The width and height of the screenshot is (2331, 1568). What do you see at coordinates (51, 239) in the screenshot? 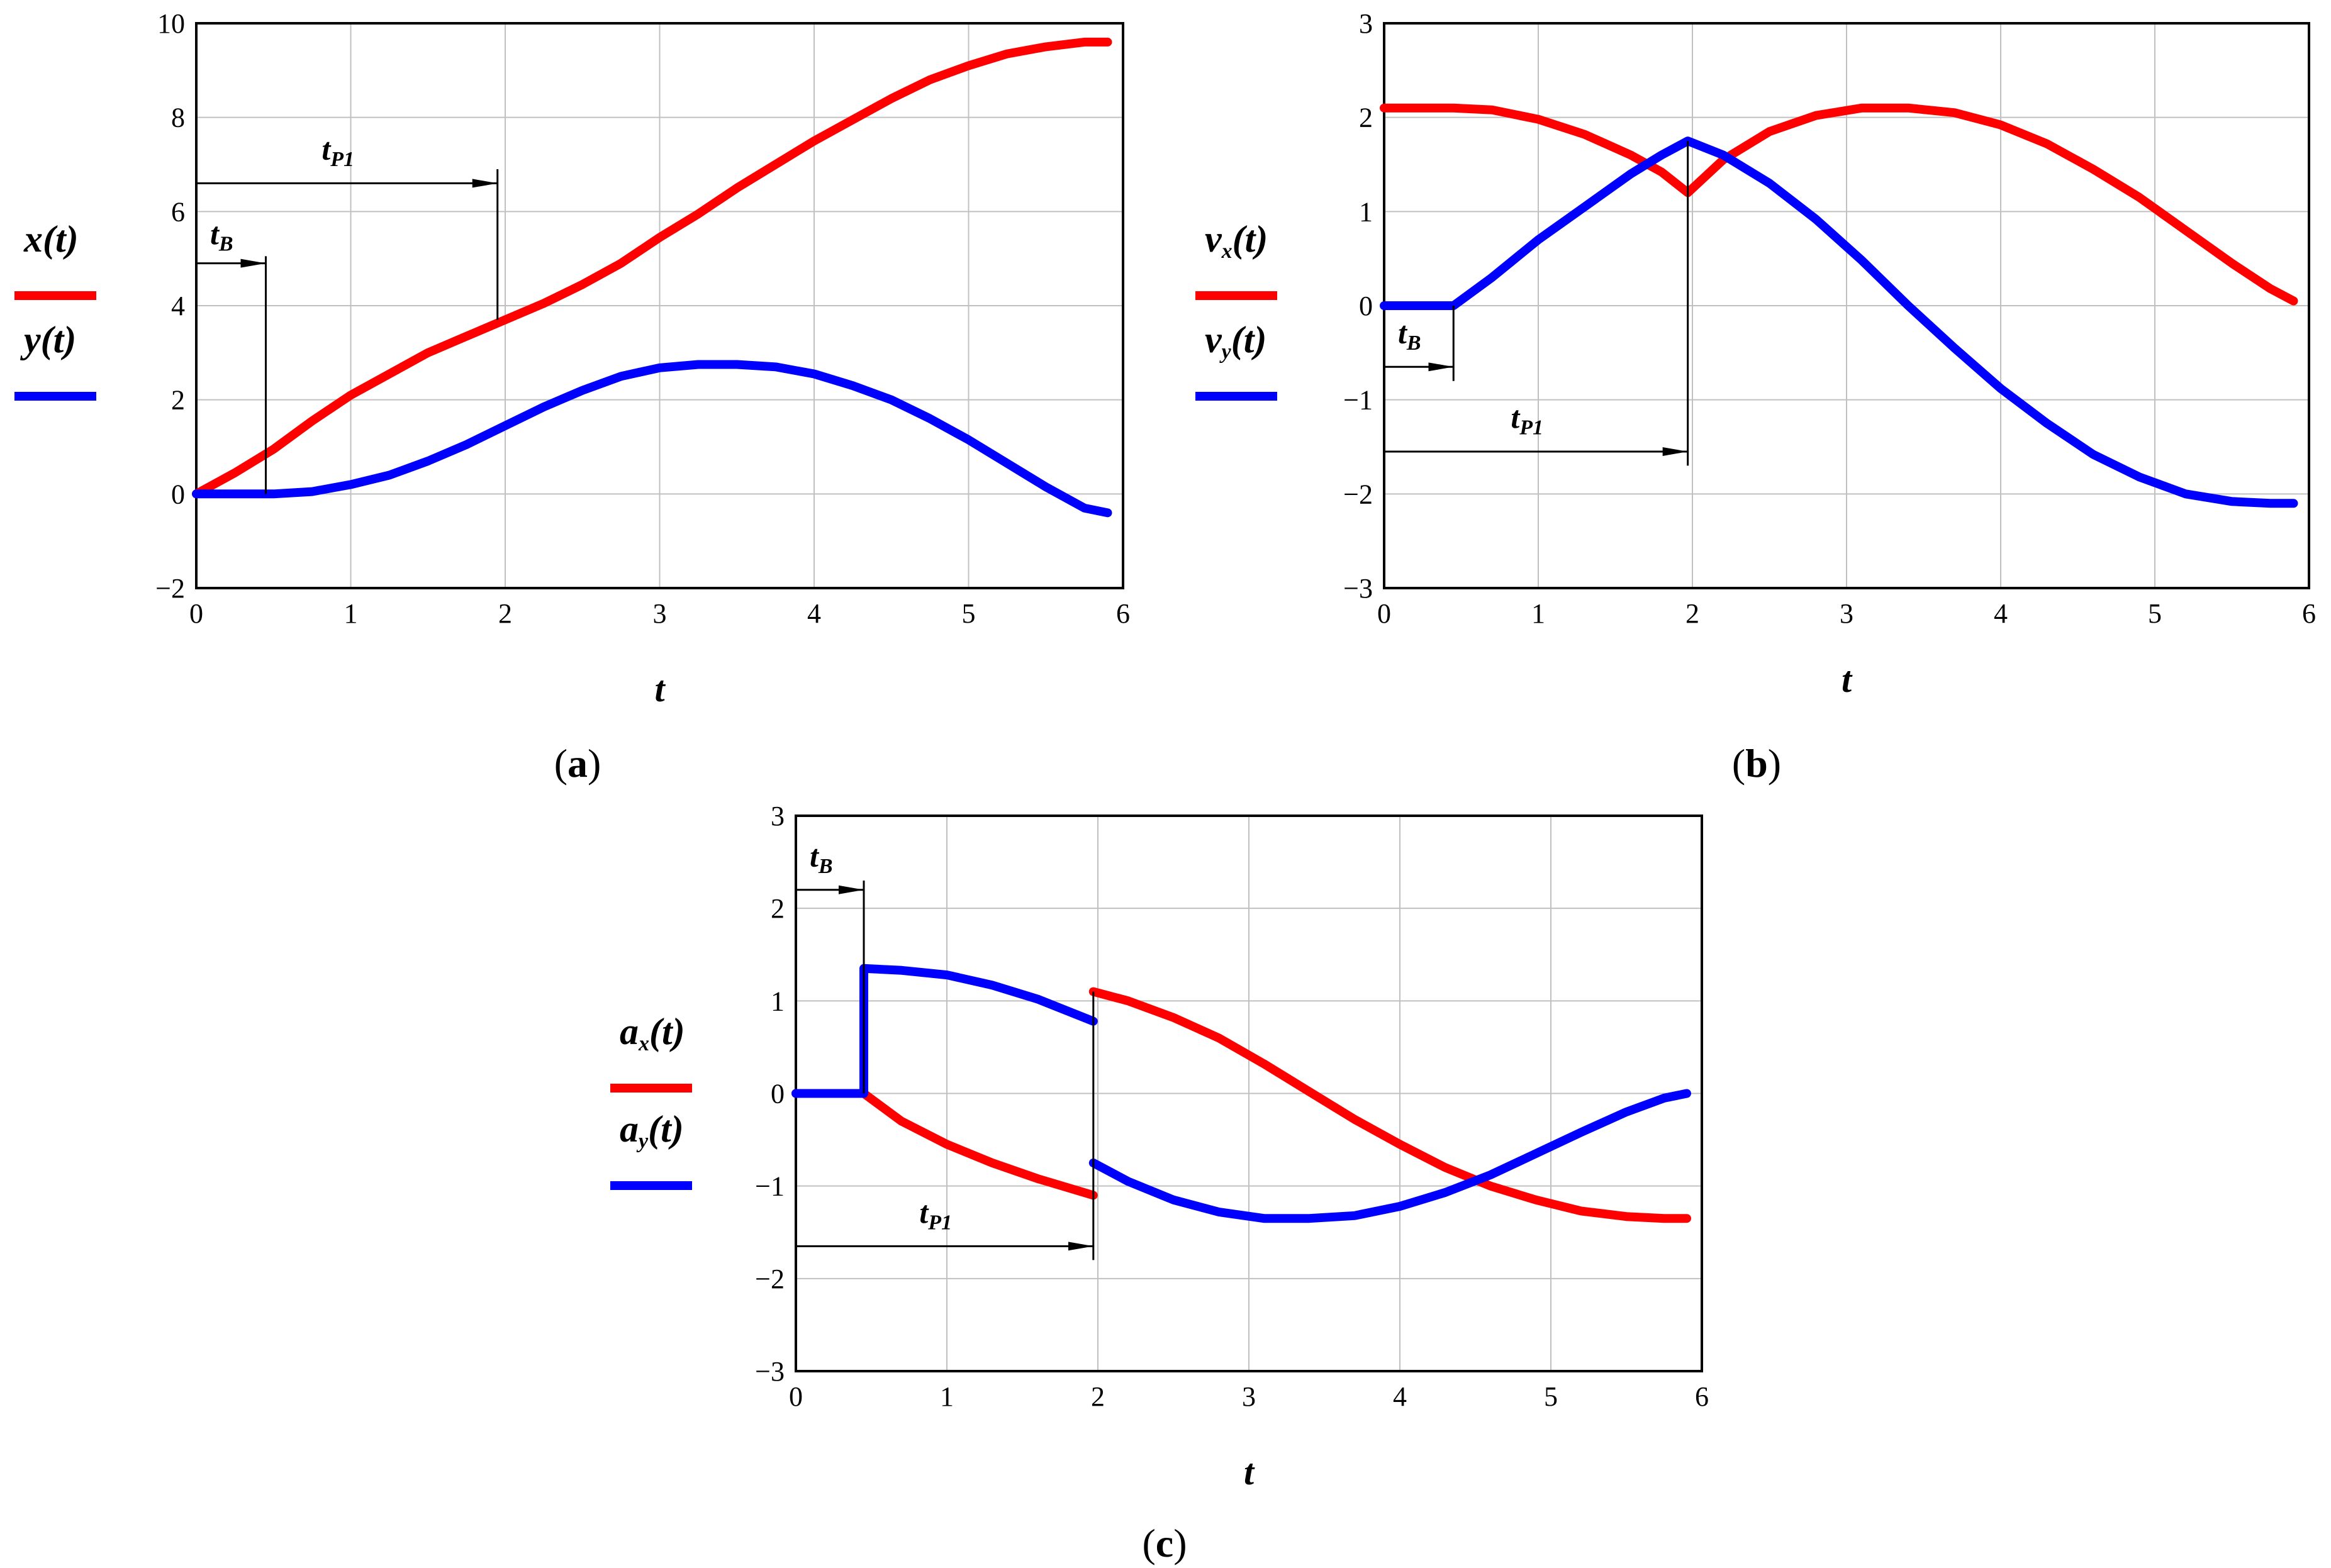
I see `legend-label: x(t)` at bounding box center [51, 239].